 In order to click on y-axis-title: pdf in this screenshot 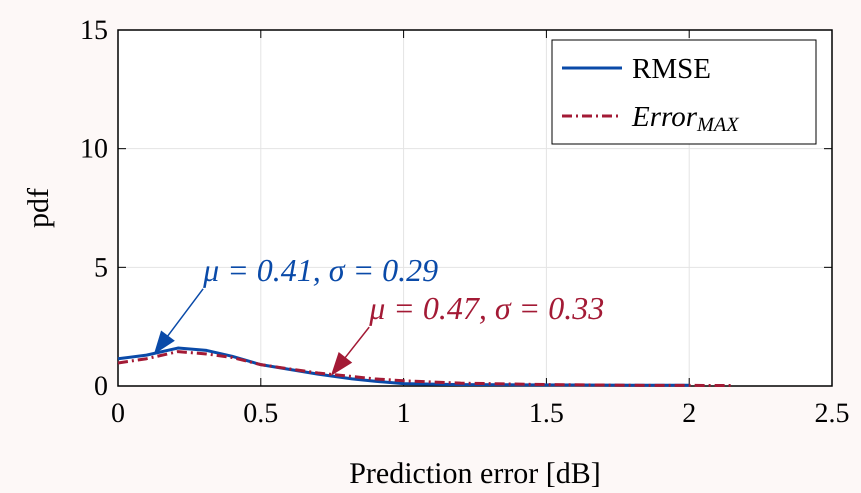, I will do `click(38, 208)`.